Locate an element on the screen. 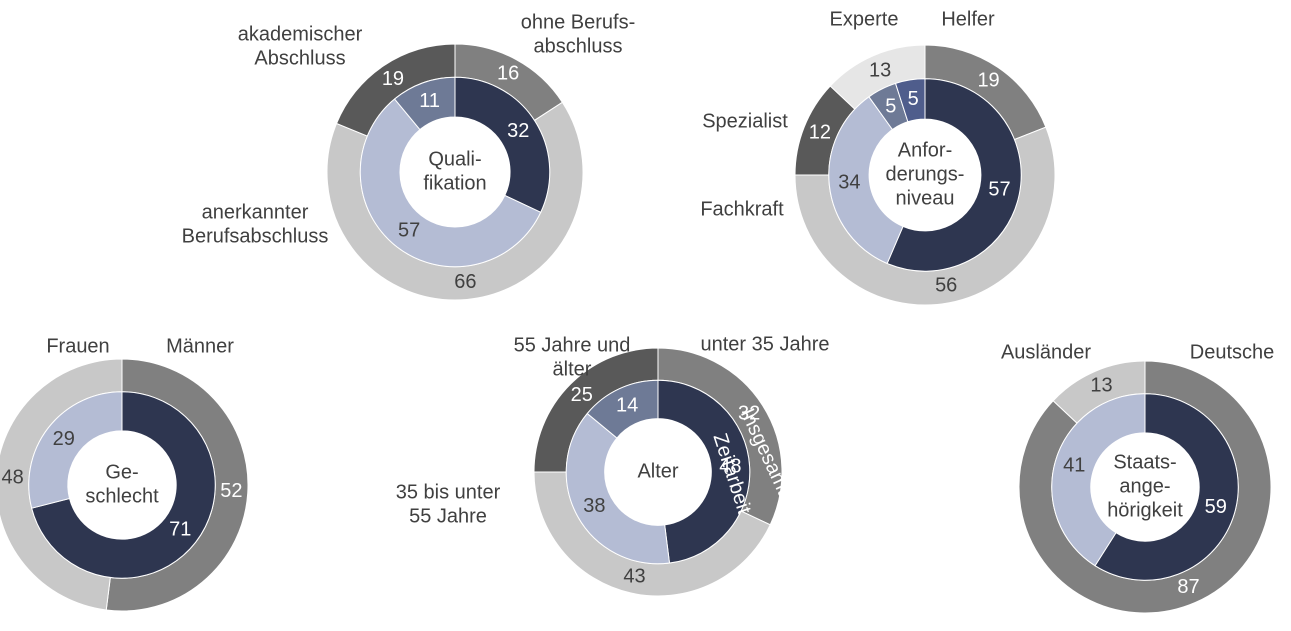 The width and height of the screenshot is (1291, 631). category-label: akademischer is located at coordinates (300, 34).